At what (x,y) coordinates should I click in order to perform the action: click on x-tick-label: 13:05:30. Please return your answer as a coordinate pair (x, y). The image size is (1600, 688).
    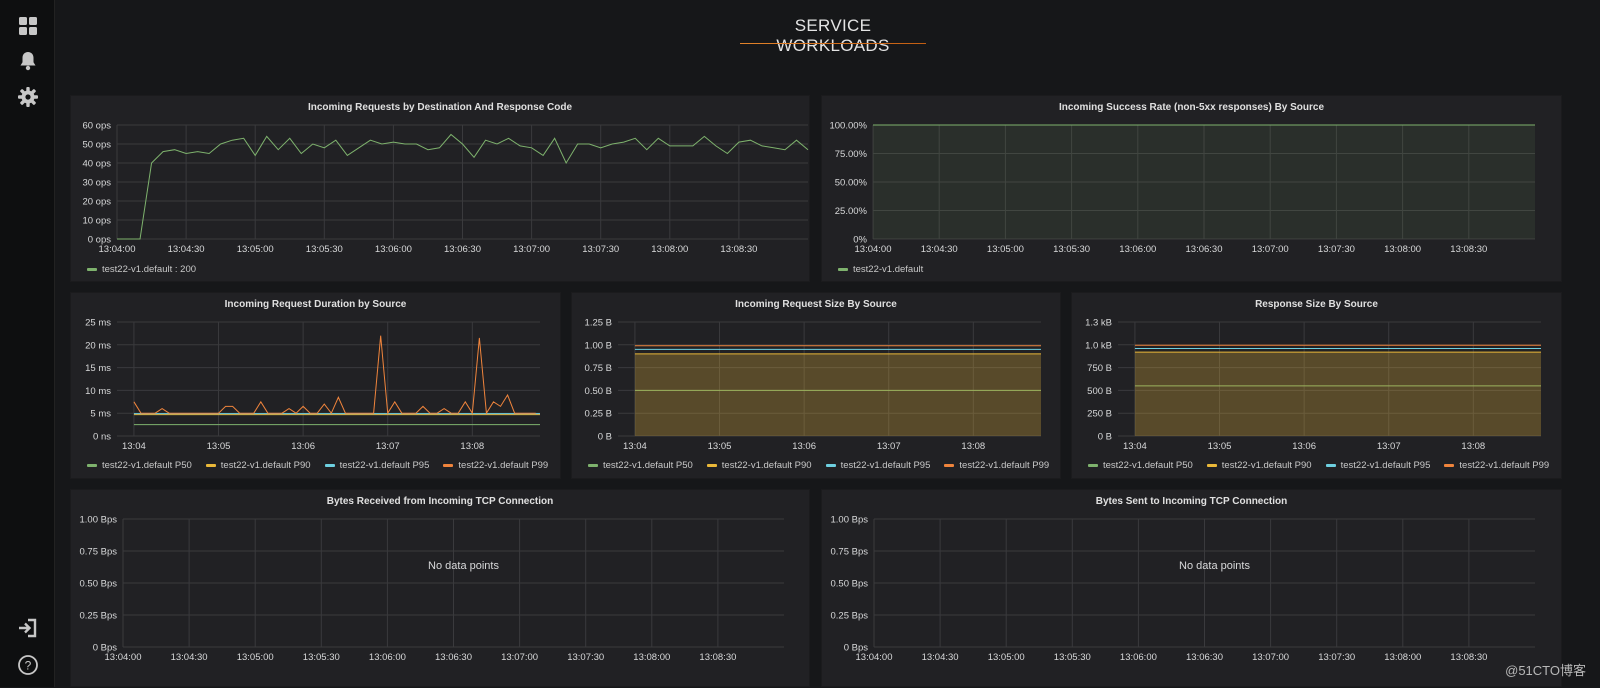
    Looking at the image, I should click on (1072, 657).